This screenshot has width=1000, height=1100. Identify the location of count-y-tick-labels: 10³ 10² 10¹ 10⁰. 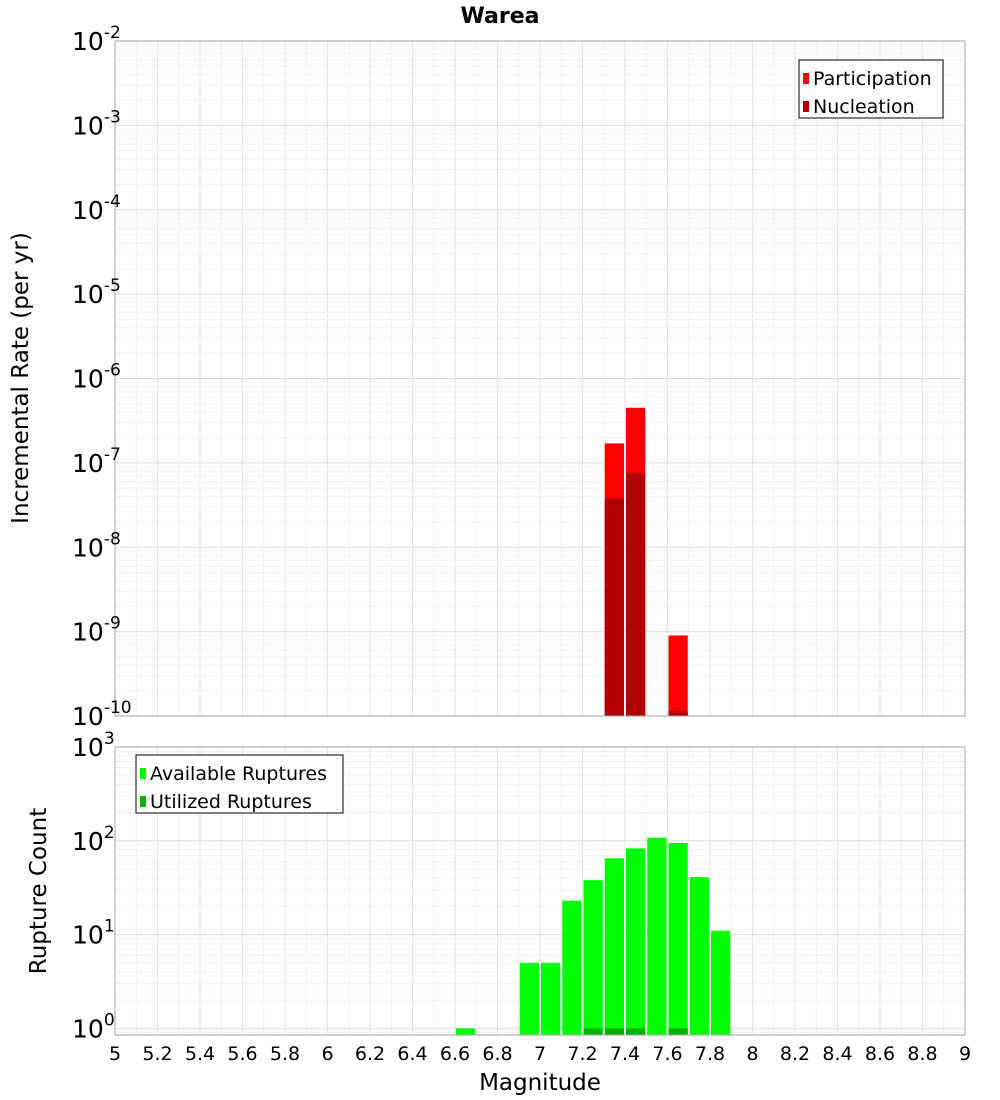
(93, 886).